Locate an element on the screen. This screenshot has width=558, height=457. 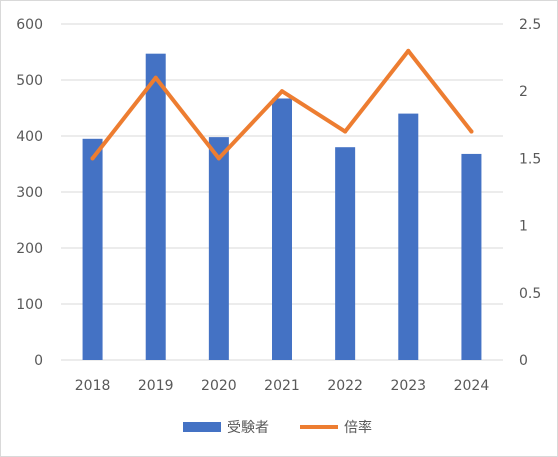
x-tick-label: 2019 is located at coordinates (156, 386).